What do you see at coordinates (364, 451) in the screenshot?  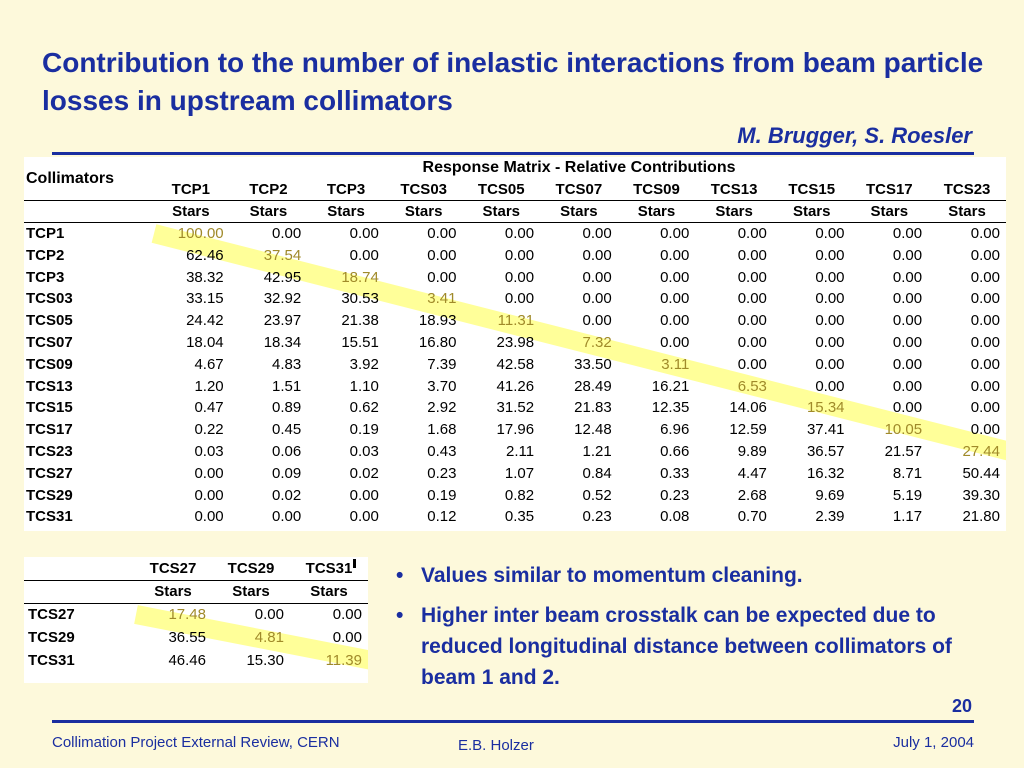 I see `table-cell: 0.03` at bounding box center [364, 451].